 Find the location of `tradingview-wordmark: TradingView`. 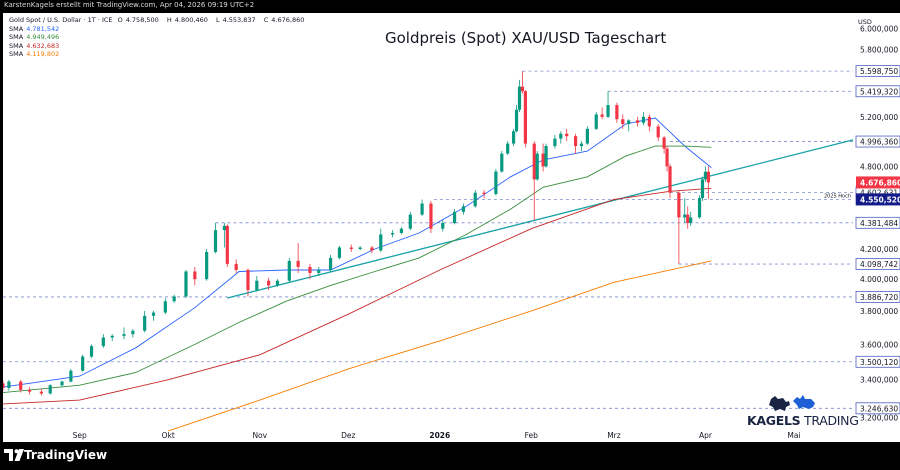

tradingview-wordmark: TradingView is located at coordinates (66, 455).